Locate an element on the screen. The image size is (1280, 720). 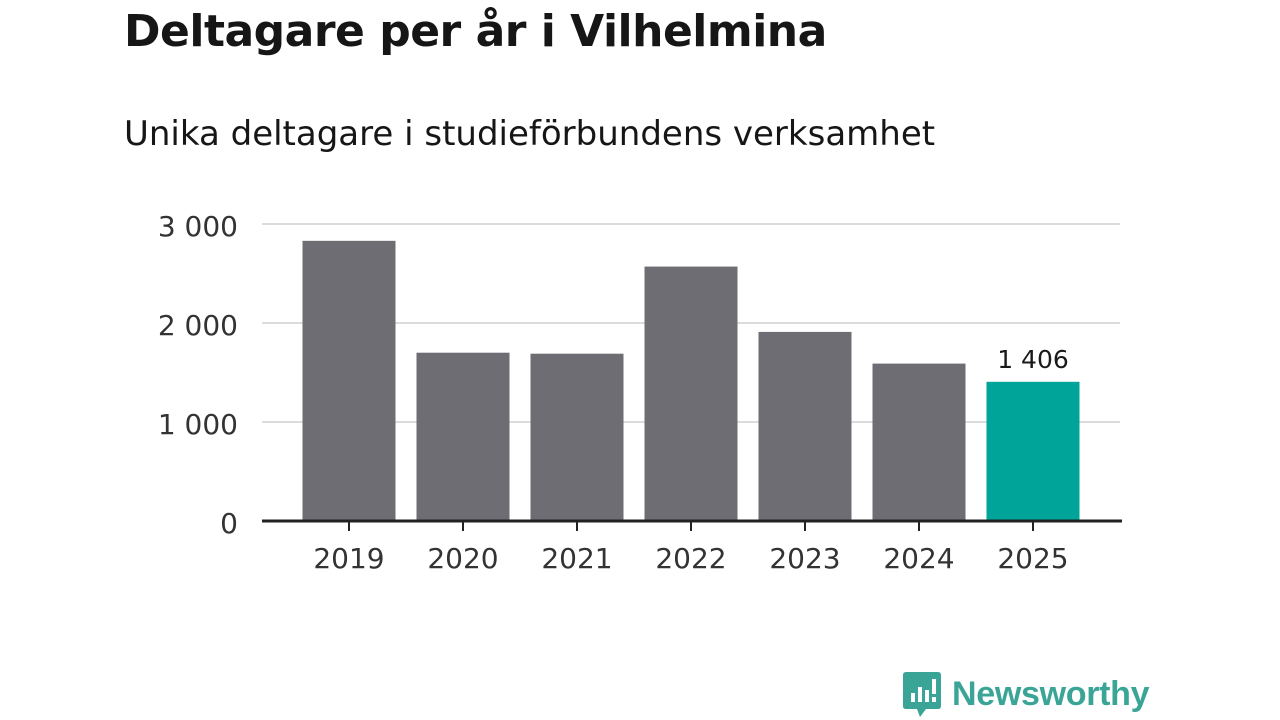
brand-name: Newsworthy is located at coordinates (1051, 693).